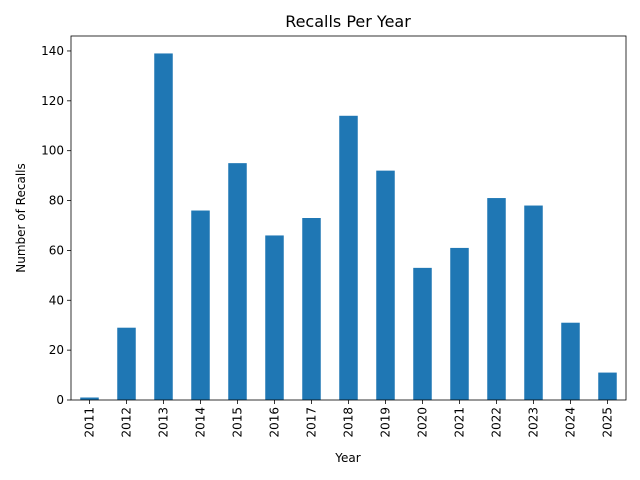 Image resolution: width=640 pixels, height=480 pixels. Describe the element at coordinates (348, 21) in the screenshot. I see `chart-title: Recalls Per Year` at that location.